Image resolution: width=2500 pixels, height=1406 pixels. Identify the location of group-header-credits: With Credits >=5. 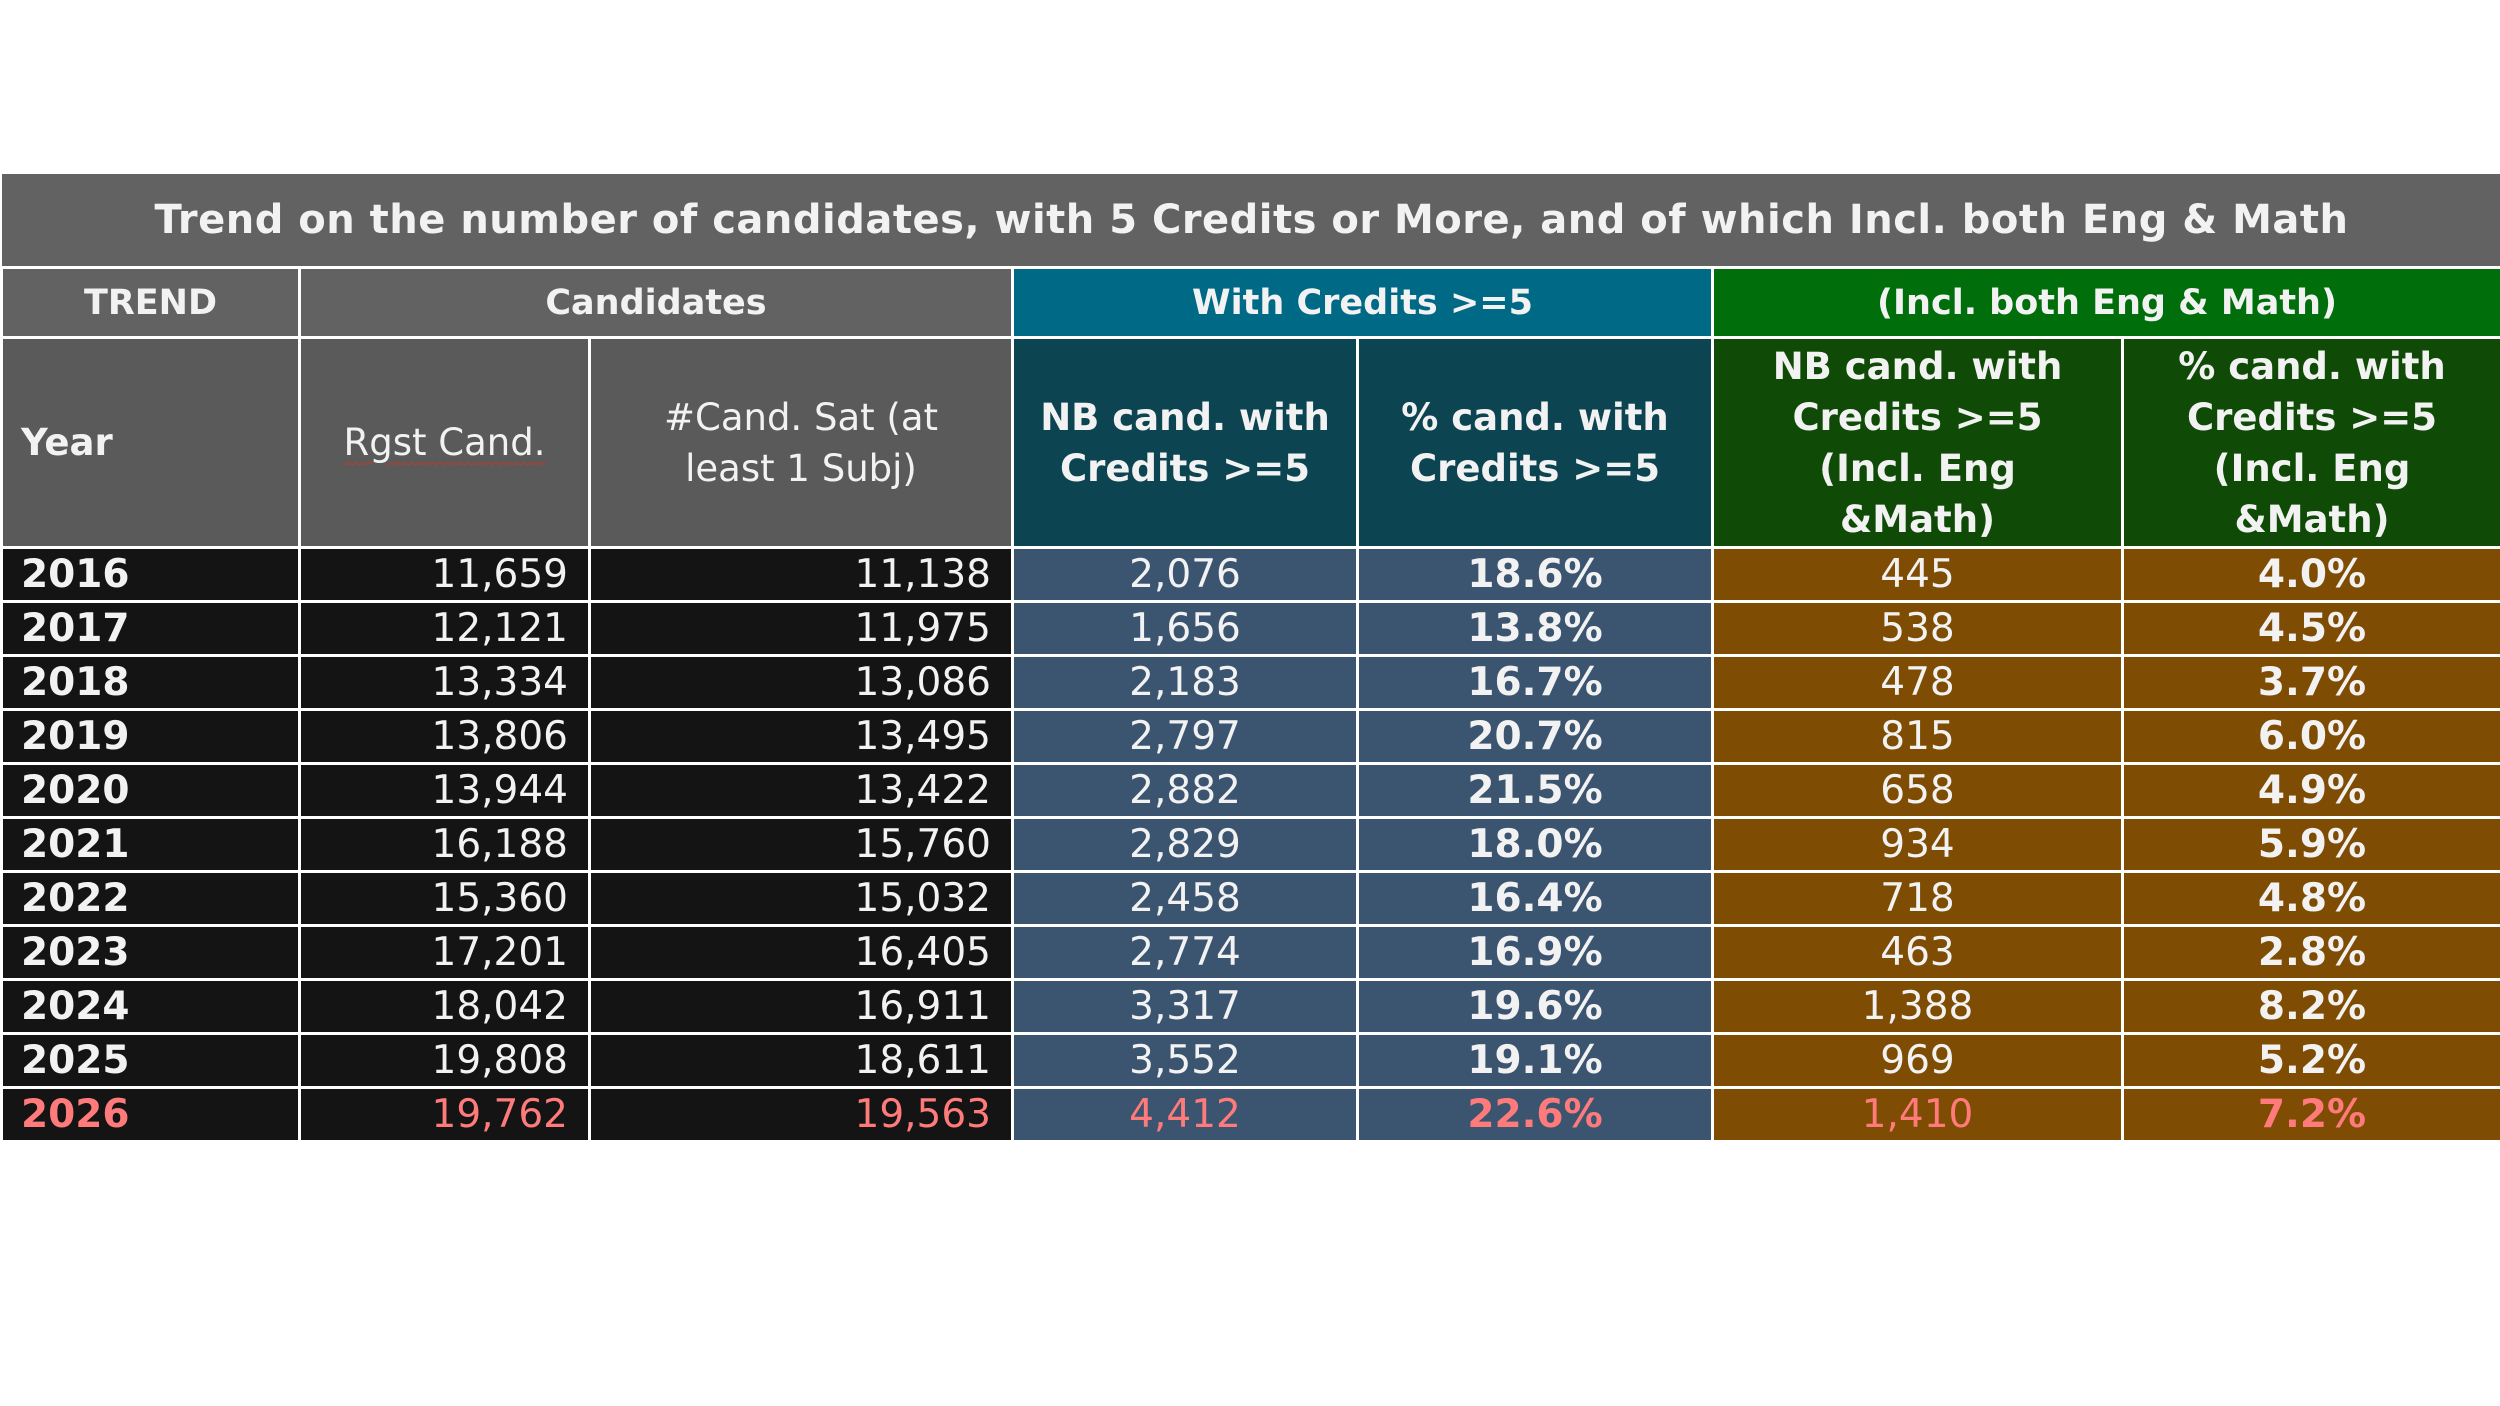
(1362, 302).